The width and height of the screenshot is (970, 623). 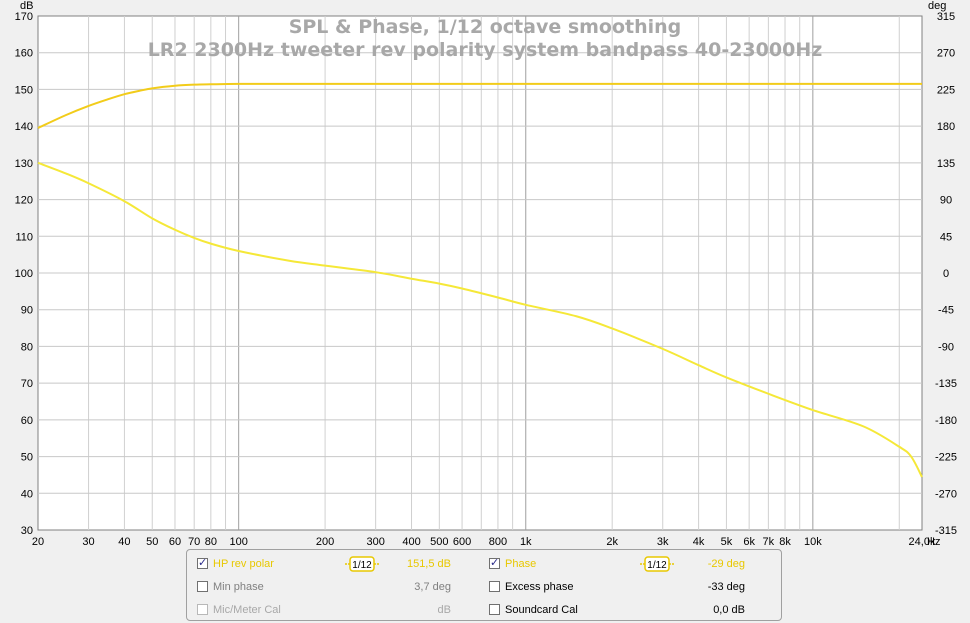 What do you see at coordinates (375, 542) in the screenshot?
I see `x-tick-label: 300` at bounding box center [375, 542].